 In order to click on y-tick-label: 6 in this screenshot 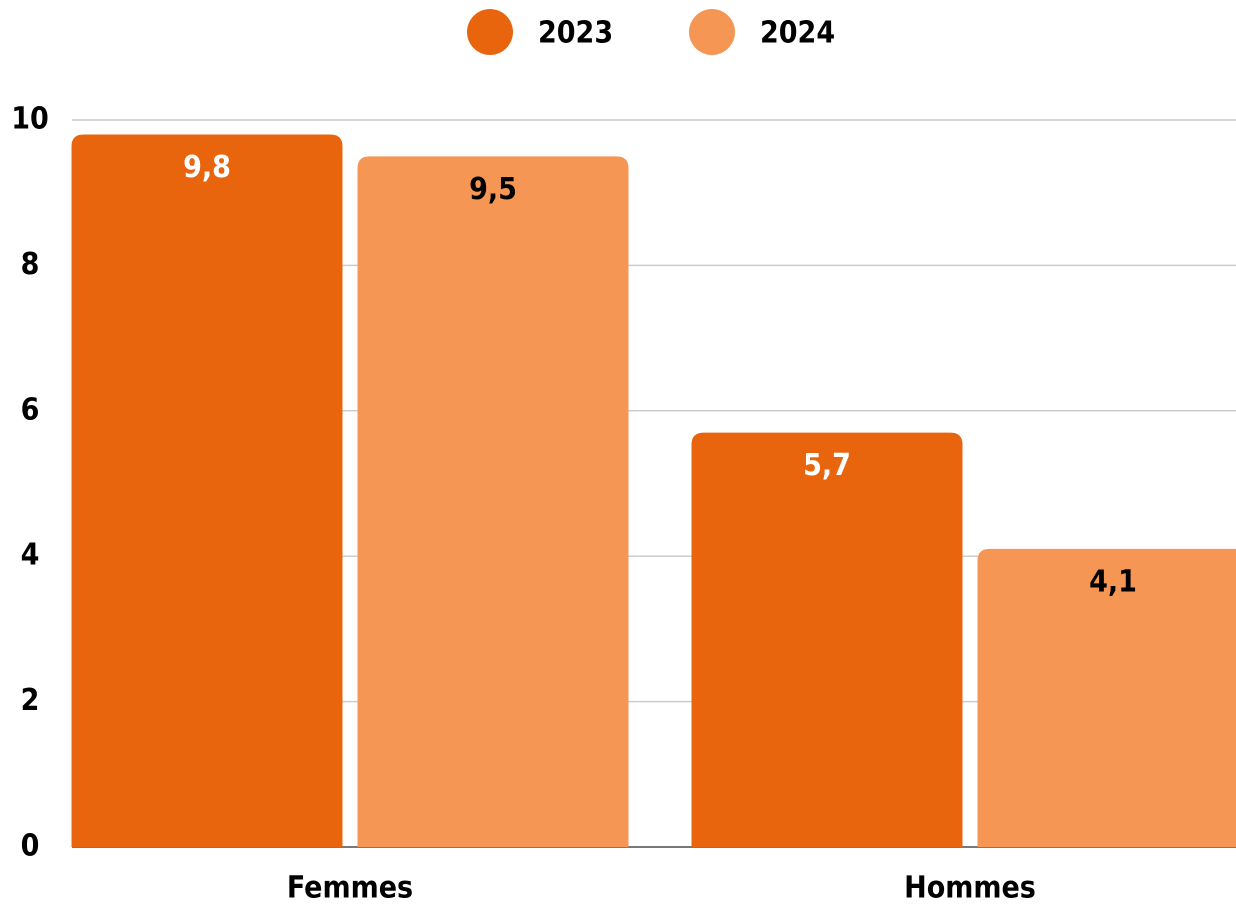, I will do `click(30, 409)`.